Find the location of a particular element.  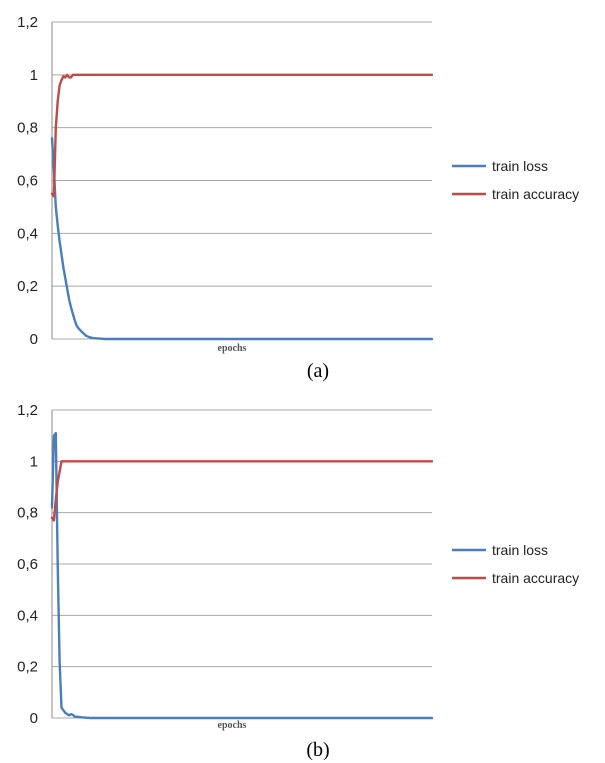

chart-b-legend: train loss train accuracy is located at coordinates (515, 564).